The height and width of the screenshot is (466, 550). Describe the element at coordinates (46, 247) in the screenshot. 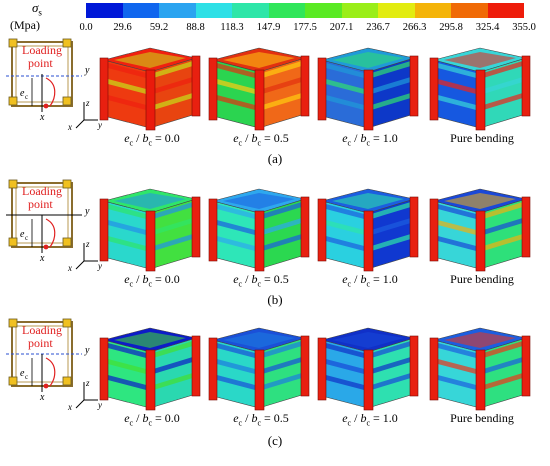

I see `loading-point-marker` at that location.